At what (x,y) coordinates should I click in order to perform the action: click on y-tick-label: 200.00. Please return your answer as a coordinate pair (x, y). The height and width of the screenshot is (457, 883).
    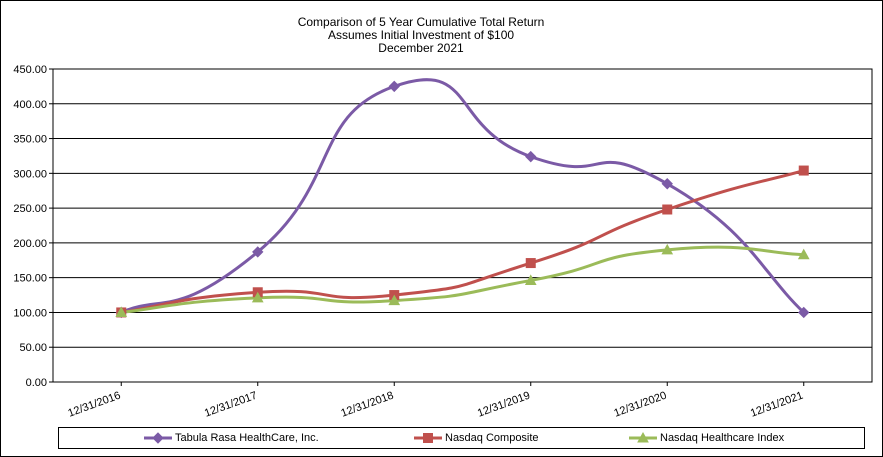
    Looking at the image, I should click on (30, 244).